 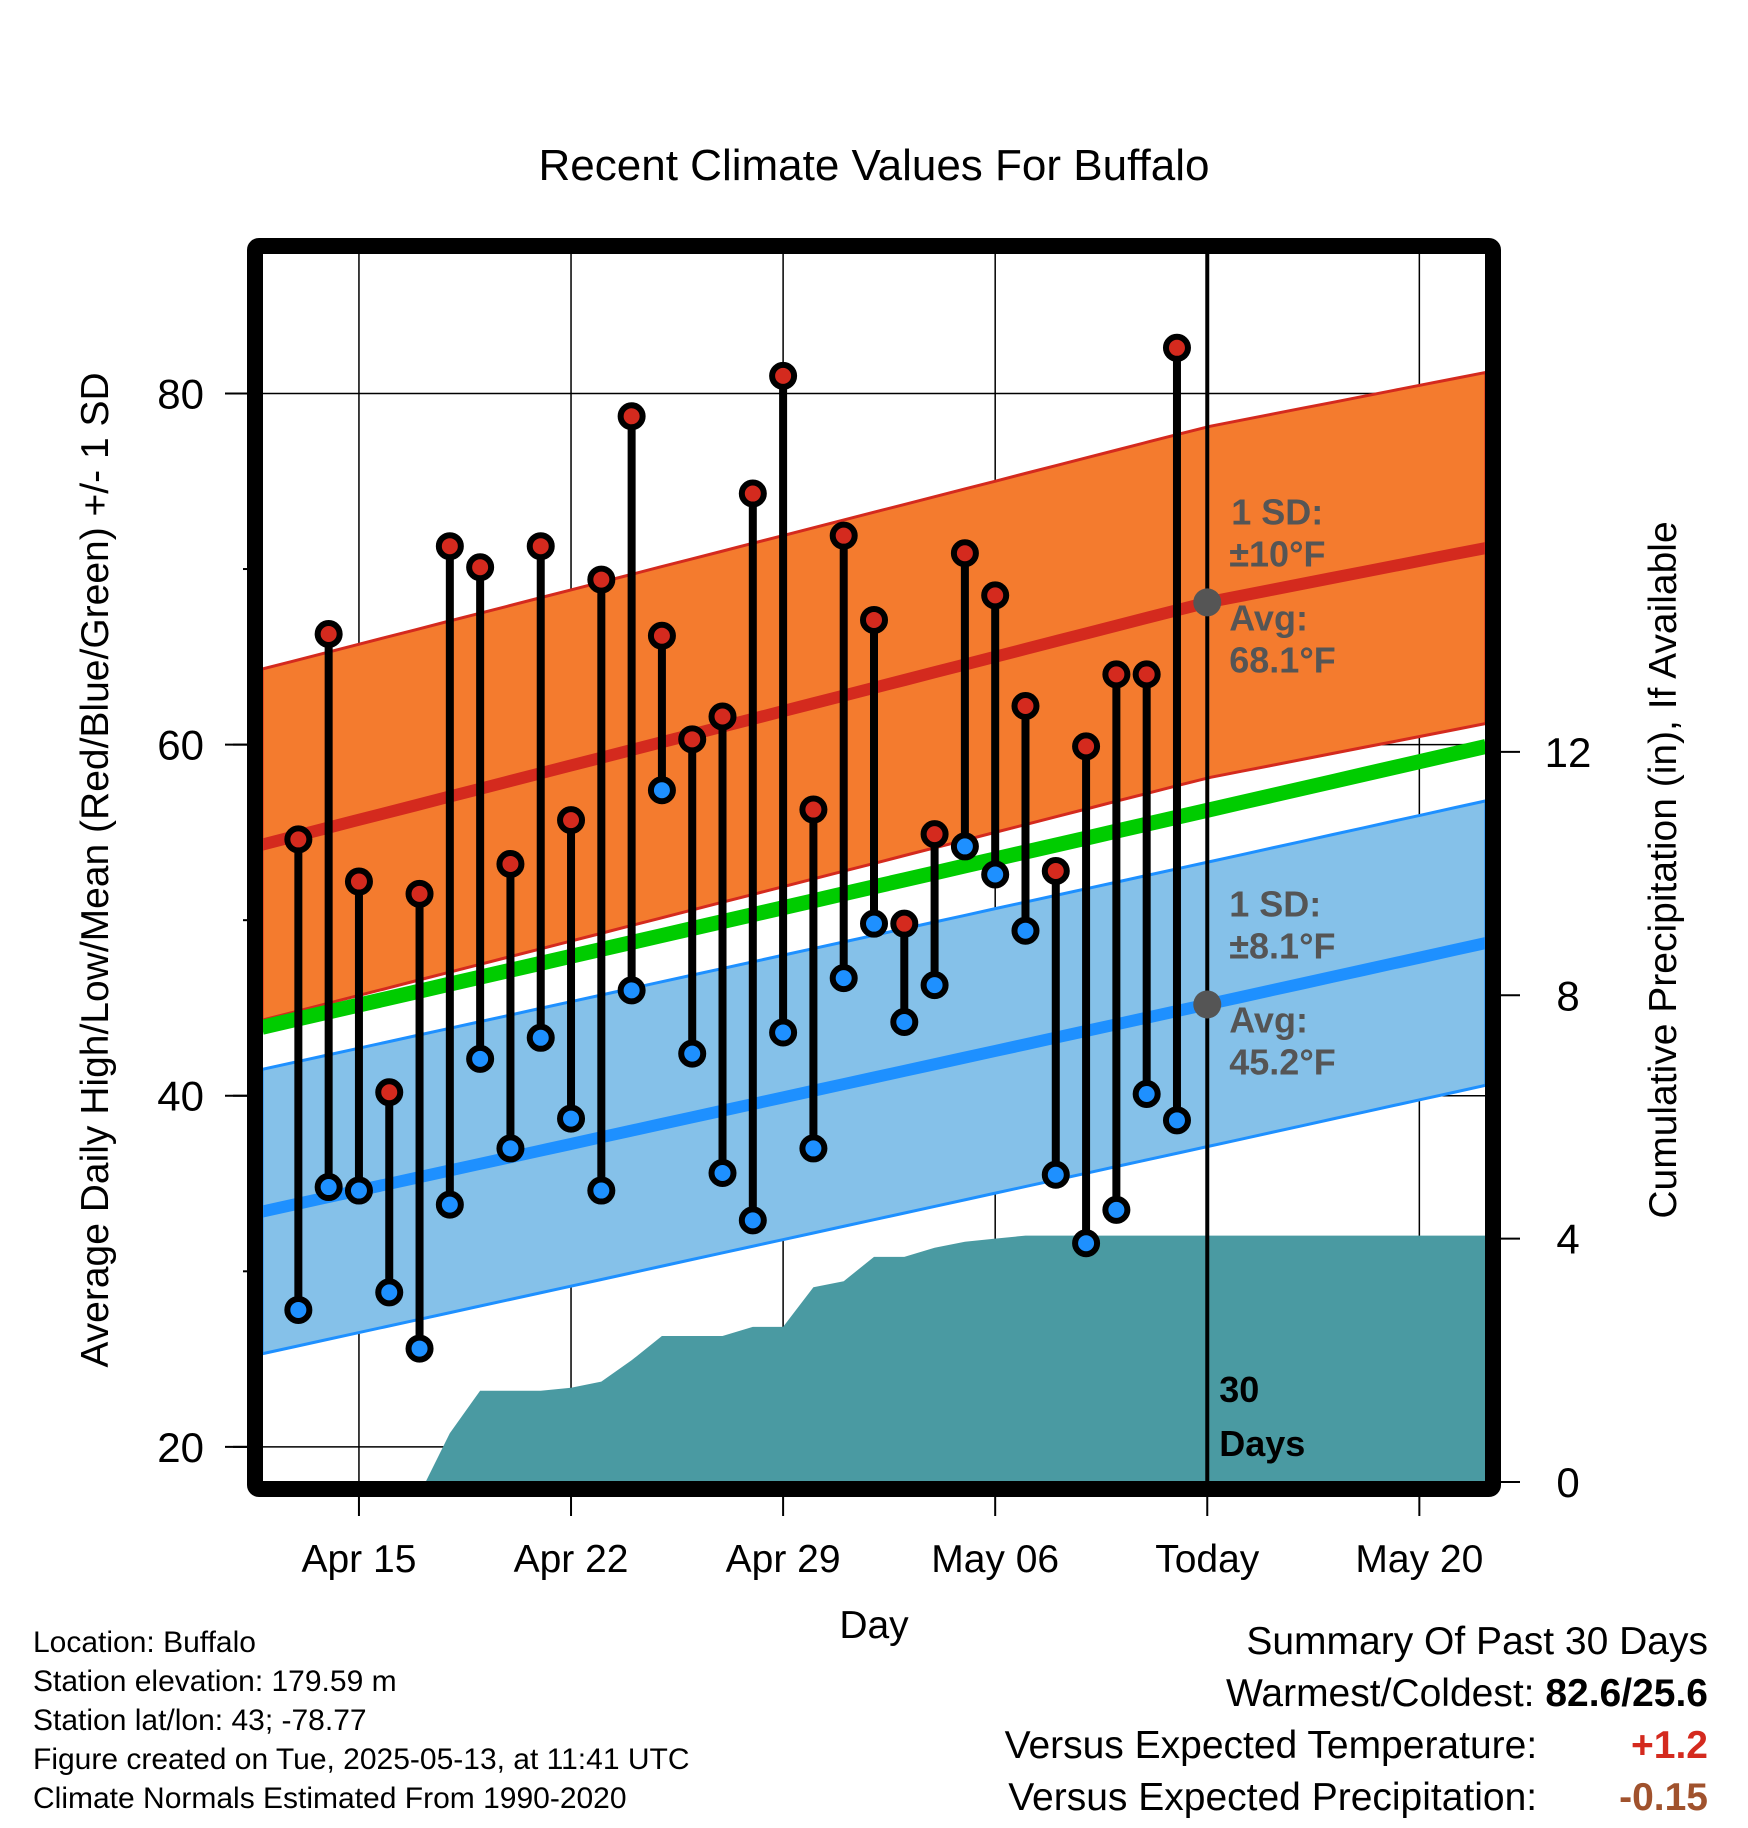 What do you see at coordinates (1477, 1641) in the screenshot?
I see `summary-title: Summary Of Past 30 Days` at bounding box center [1477, 1641].